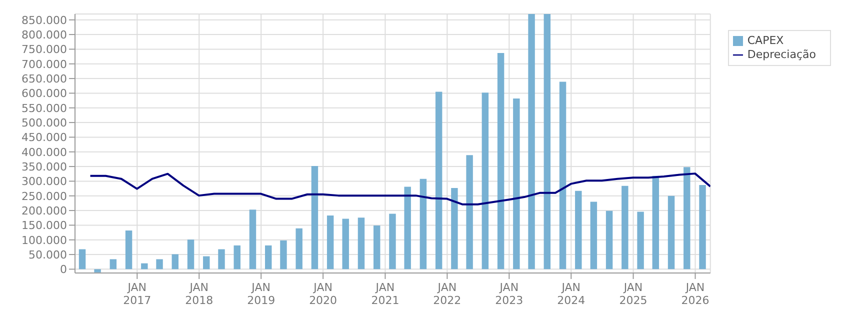 This screenshot has width=851, height=313. What do you see at coordinates (44, 196) in the screenshot?
I see `y-tick-label: 250.000` at bounding box center [44, 196].